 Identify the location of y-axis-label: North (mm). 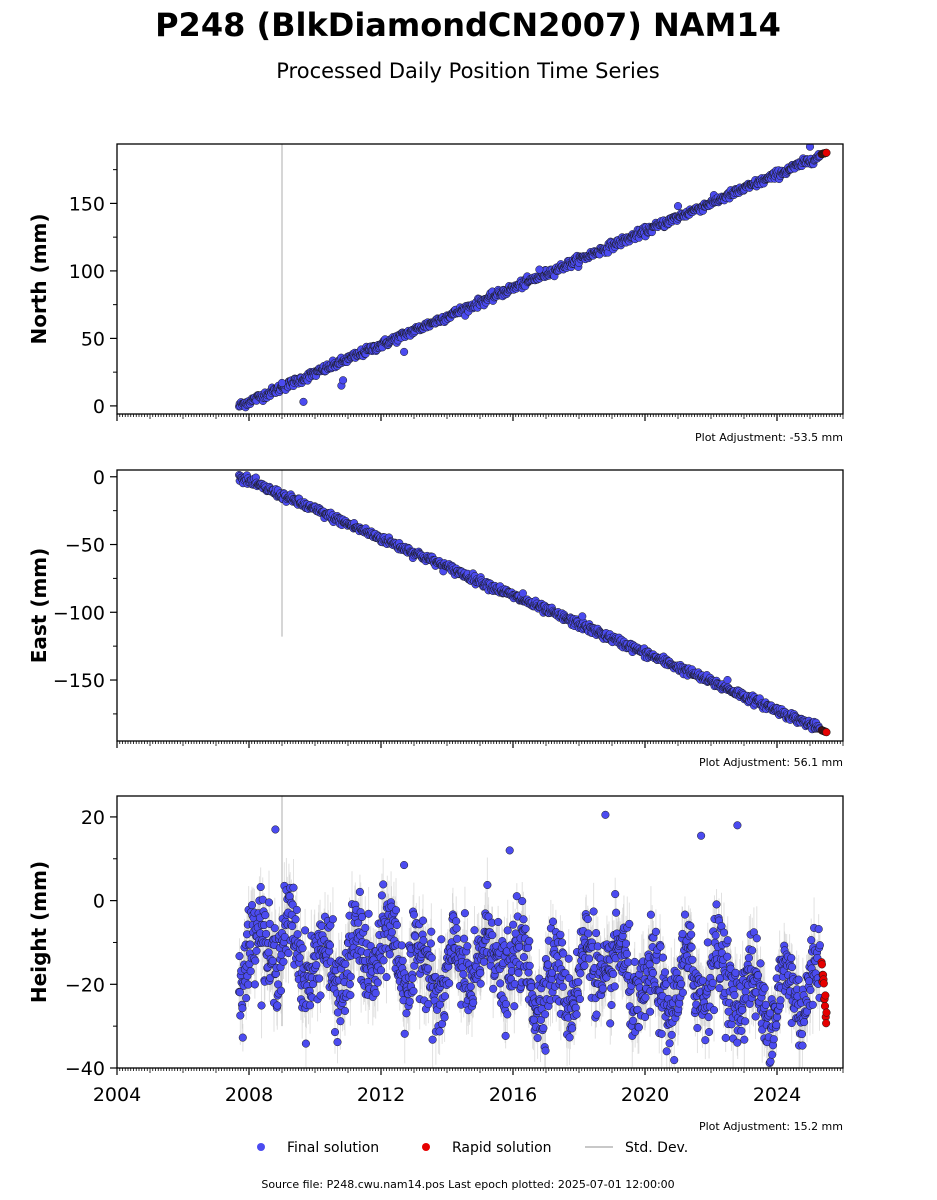
(39, 278).